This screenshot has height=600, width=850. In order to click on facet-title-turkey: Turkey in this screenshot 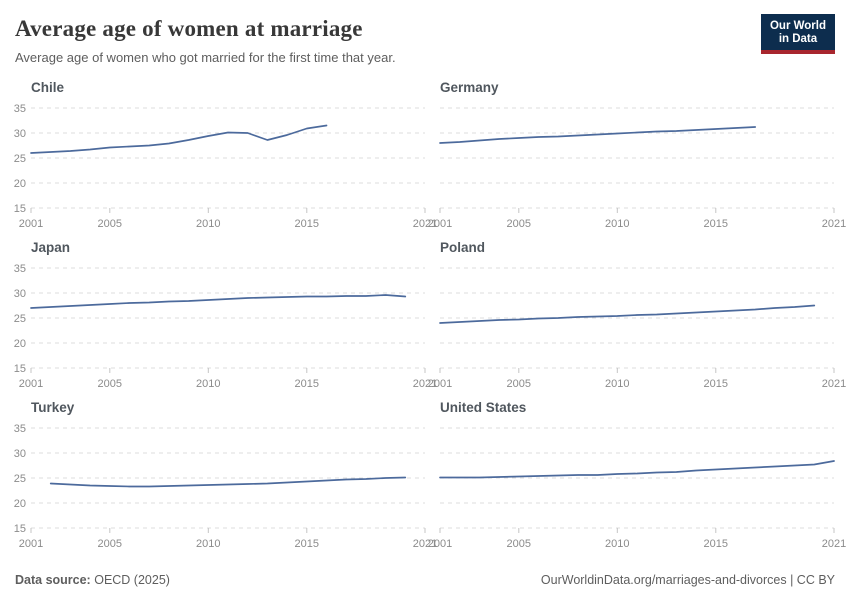, I will do `click(53, 407)`.